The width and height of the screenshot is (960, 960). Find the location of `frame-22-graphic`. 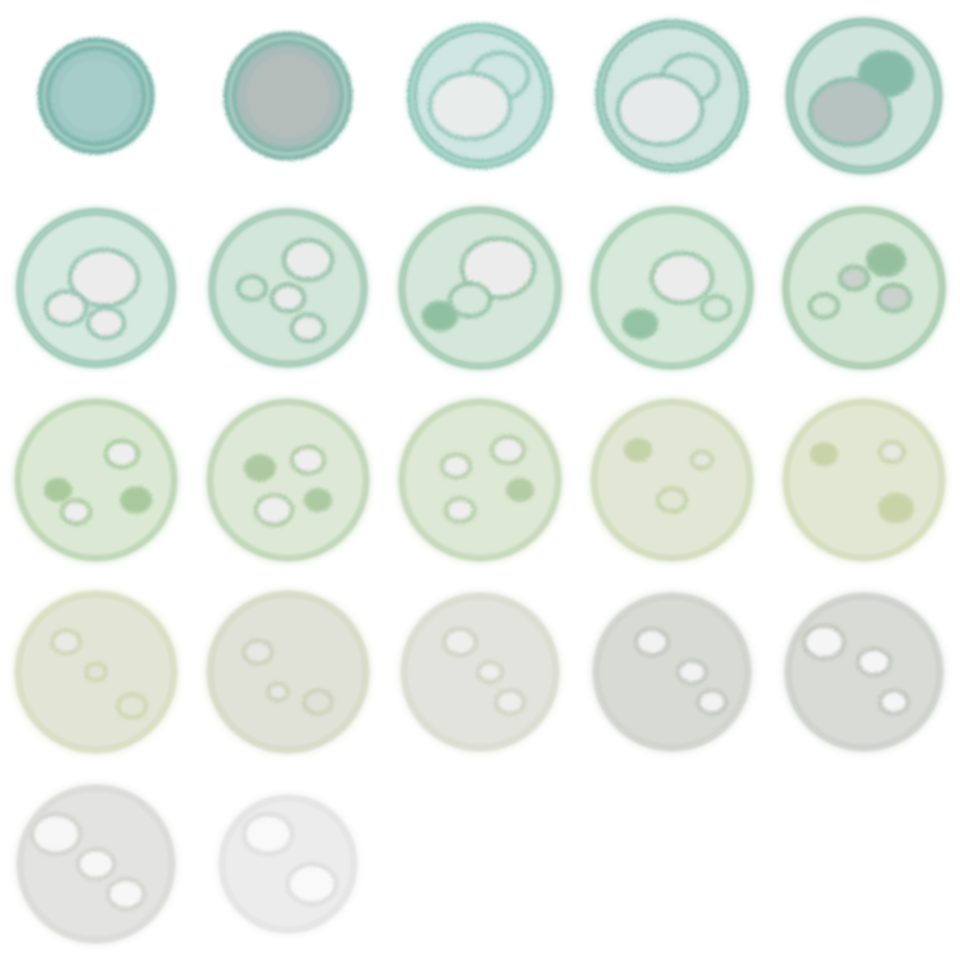

frame-22-graphic is located at coordinates (288, 864).